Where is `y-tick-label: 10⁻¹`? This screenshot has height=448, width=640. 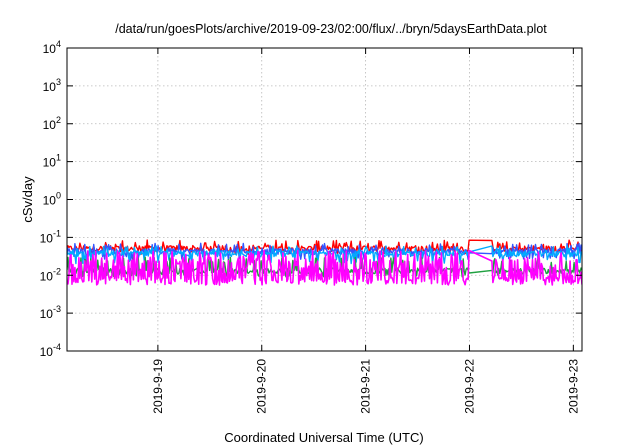
y-tick-label: 10⁻¹ is located at coordinates (50, 236).